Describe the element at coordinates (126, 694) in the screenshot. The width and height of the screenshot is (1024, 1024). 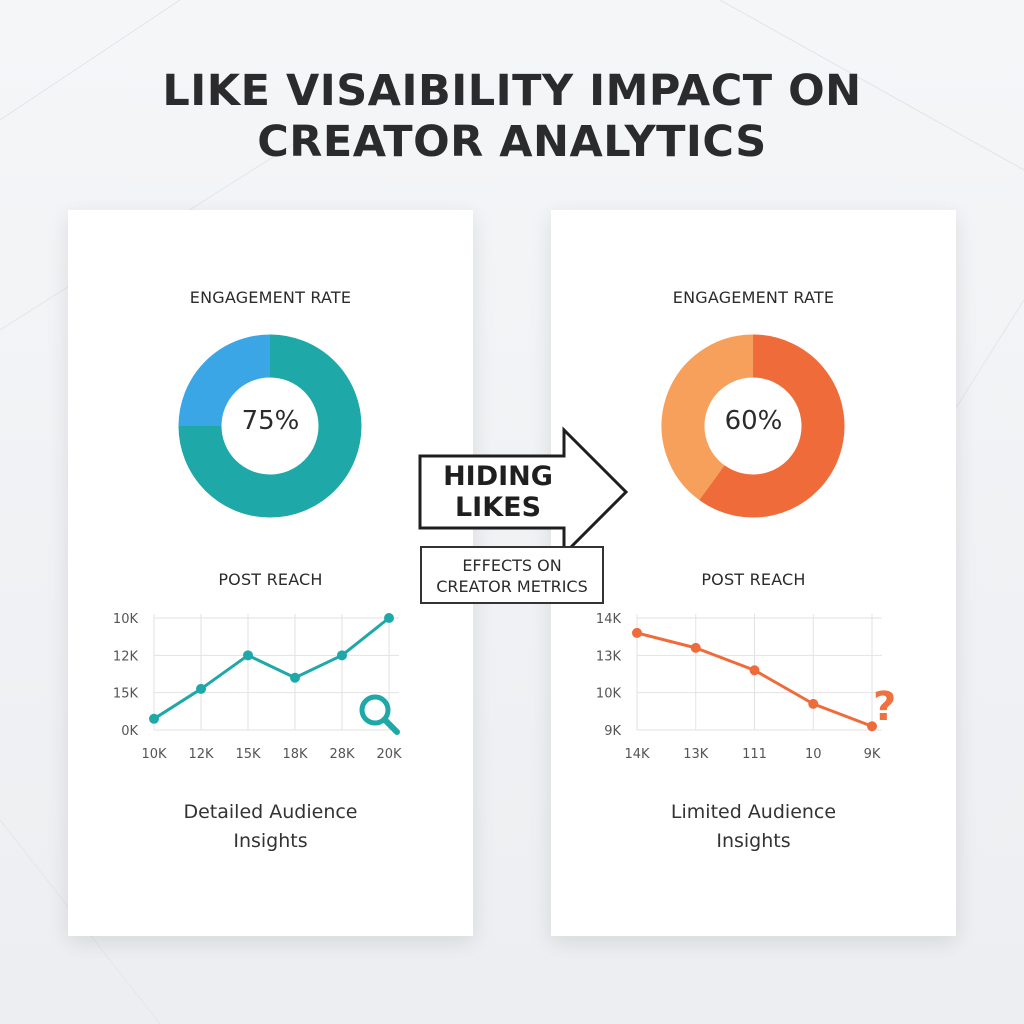
I see `y-tick-label: 15K` at that location.